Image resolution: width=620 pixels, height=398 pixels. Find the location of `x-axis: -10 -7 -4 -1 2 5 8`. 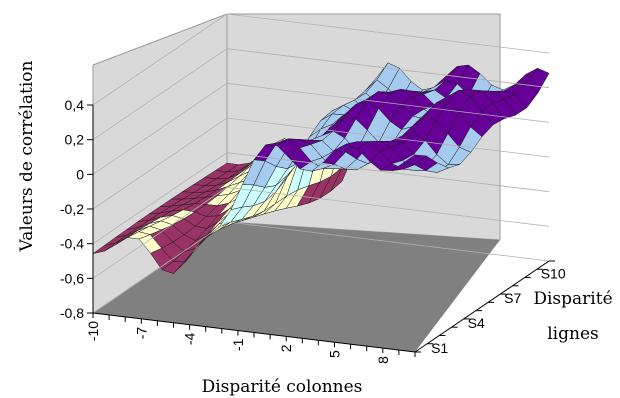

x-axis: -10 -7 -4 -1 2 5 8 is located at coordinates (250, 338).